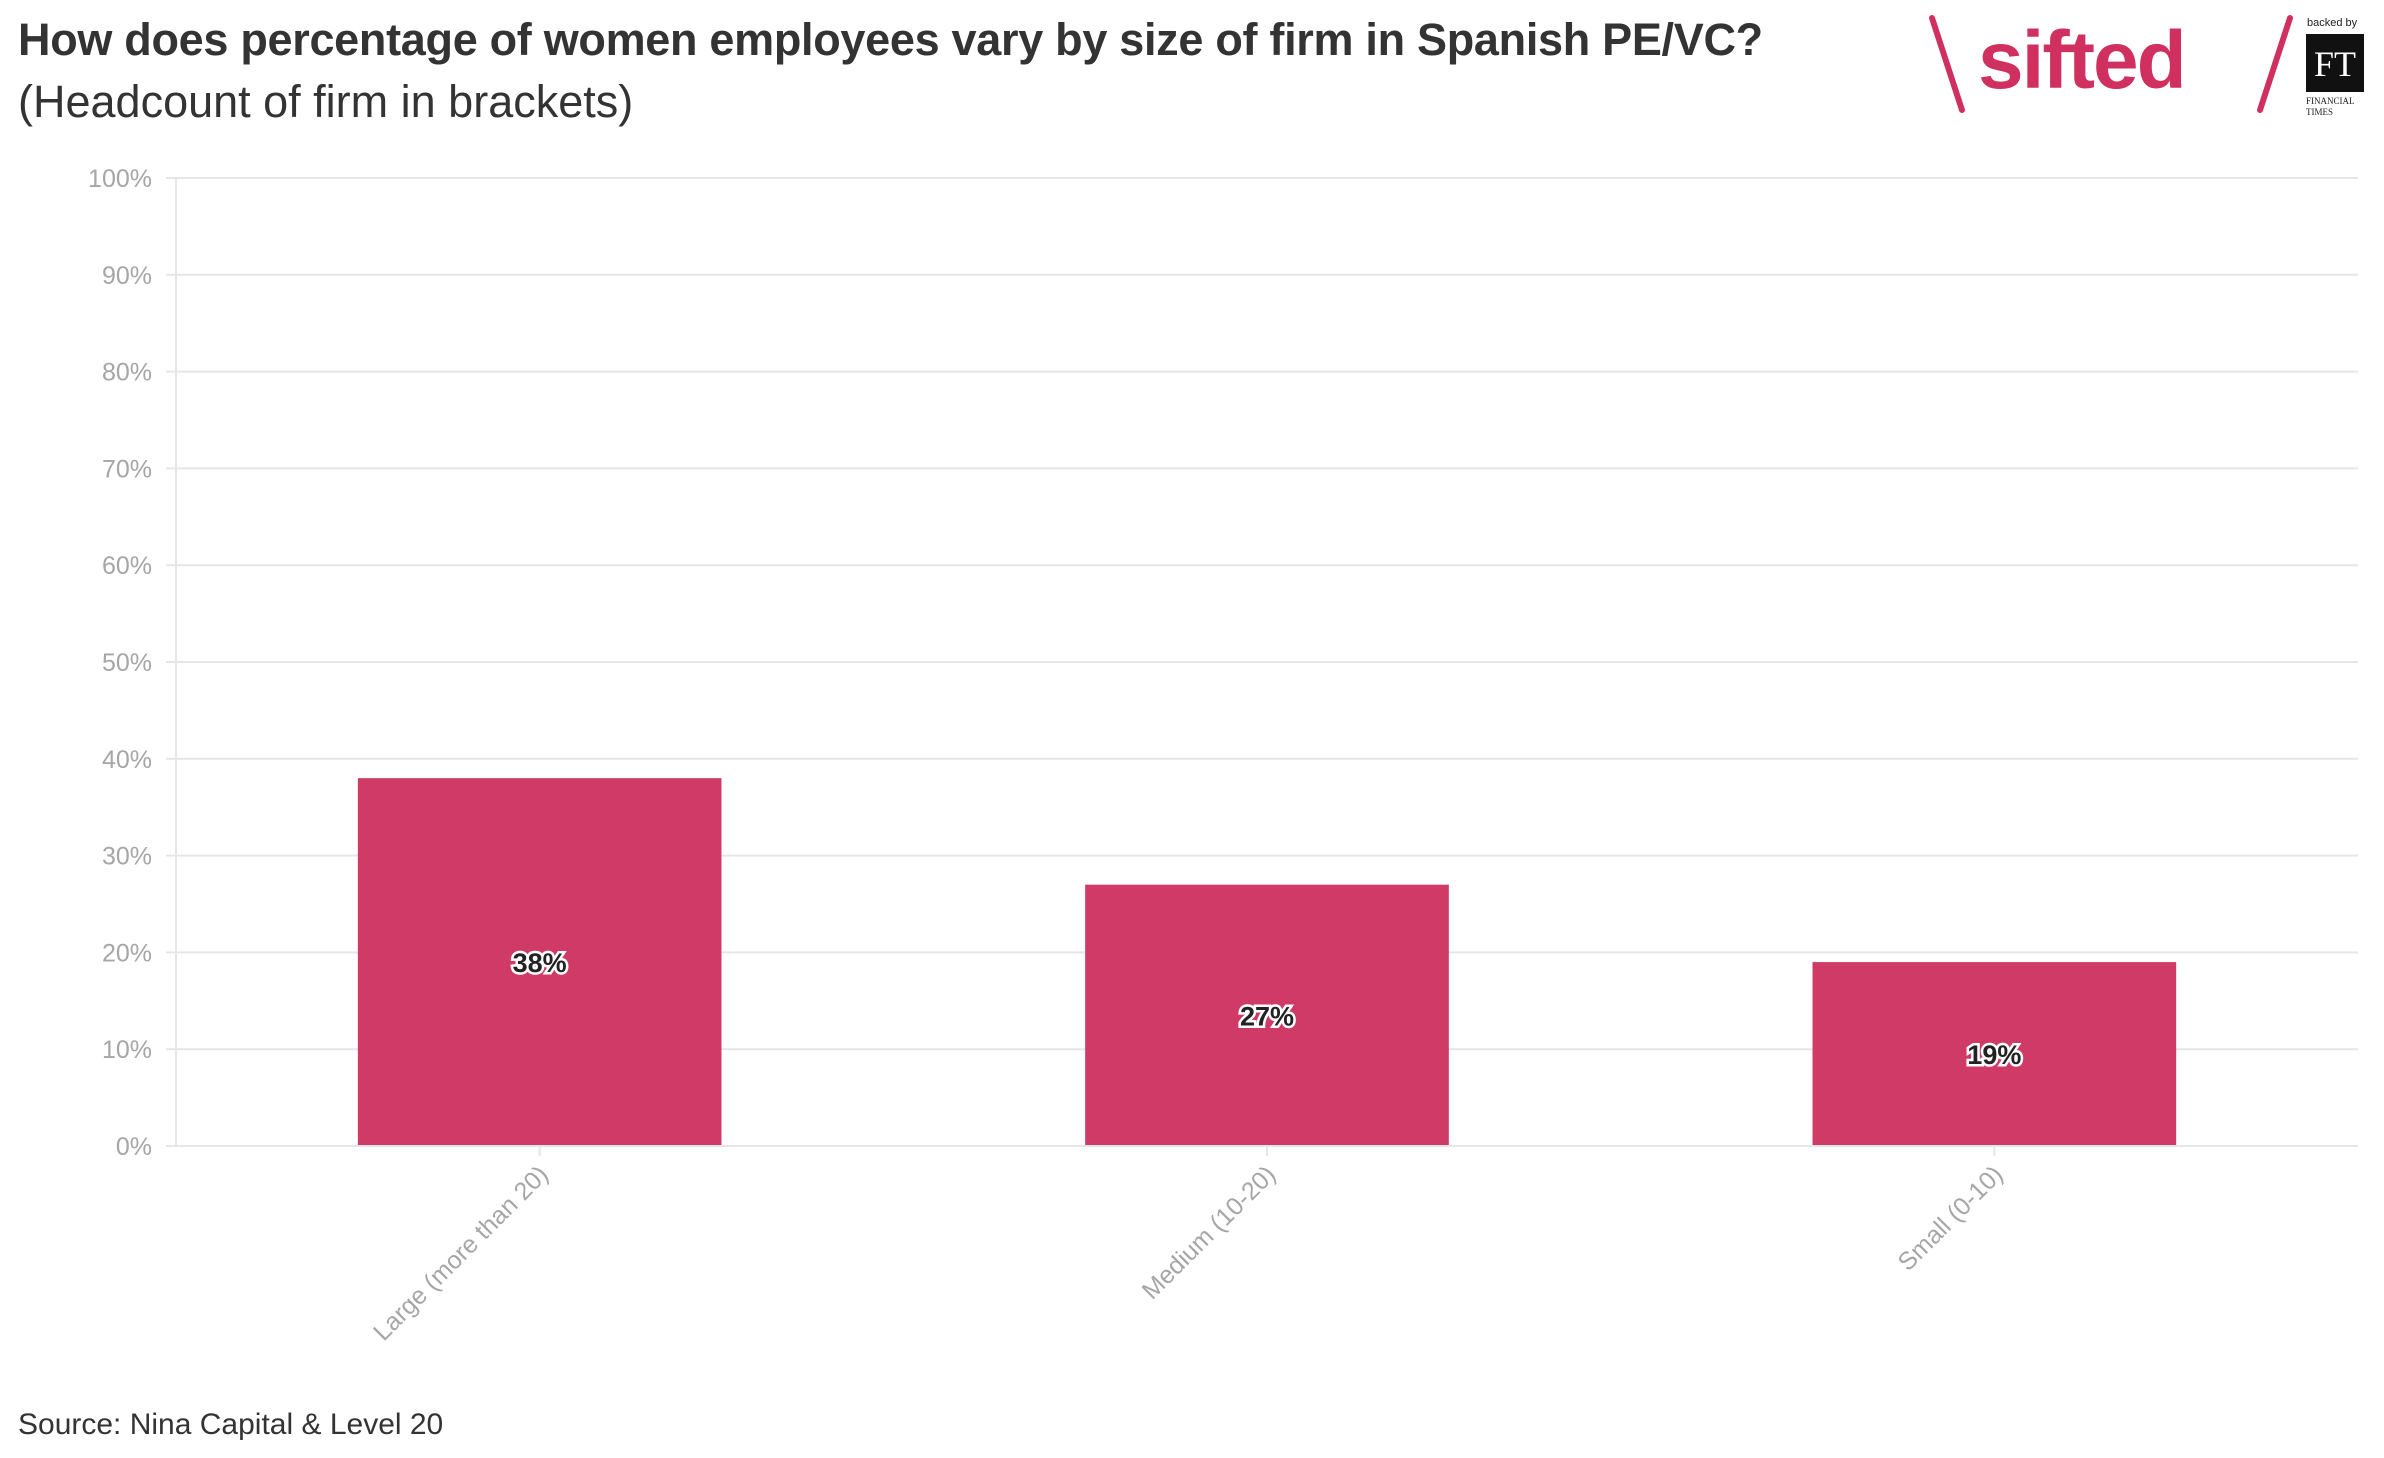  What do you see at coordinates (127, 663) in the screenshot?
I see `y-tick-label: 50%` at bounding box center [127, 663].